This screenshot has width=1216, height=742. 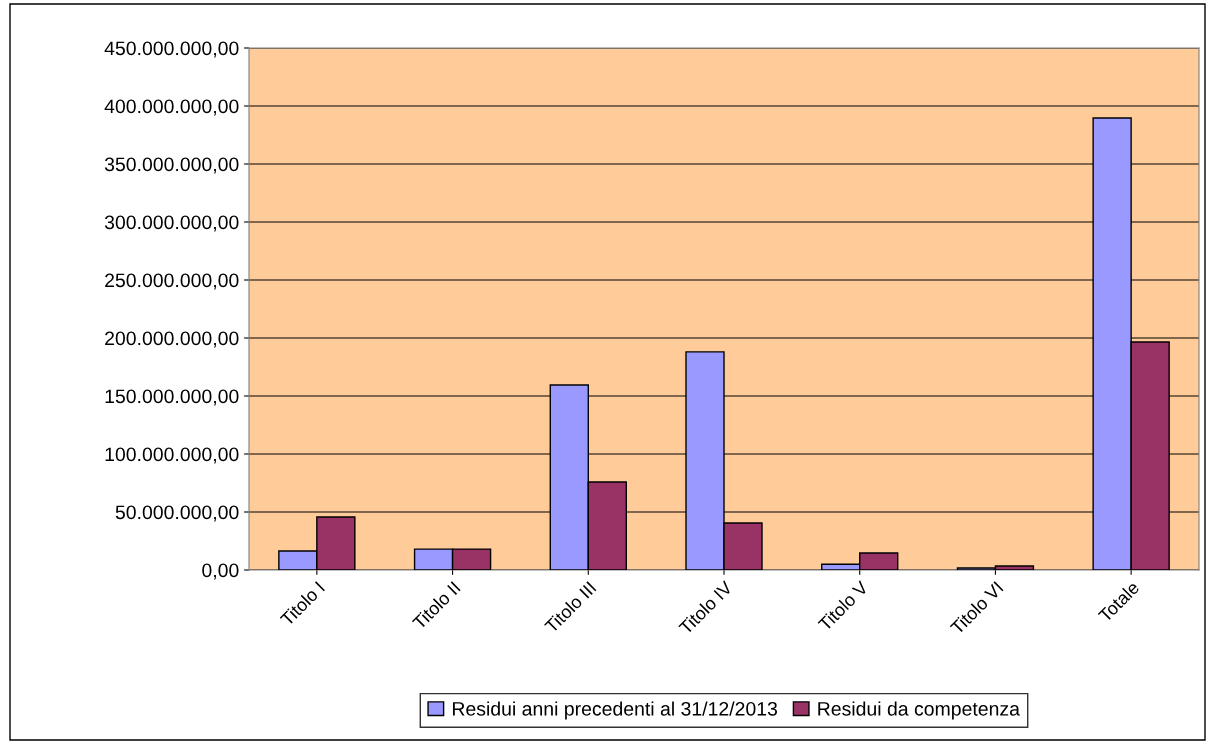 What do you see at coordinates (171, 49) in the screenshot?
I see `y-tick-label: 450.000.000,00` at bounding box center [171, 49].